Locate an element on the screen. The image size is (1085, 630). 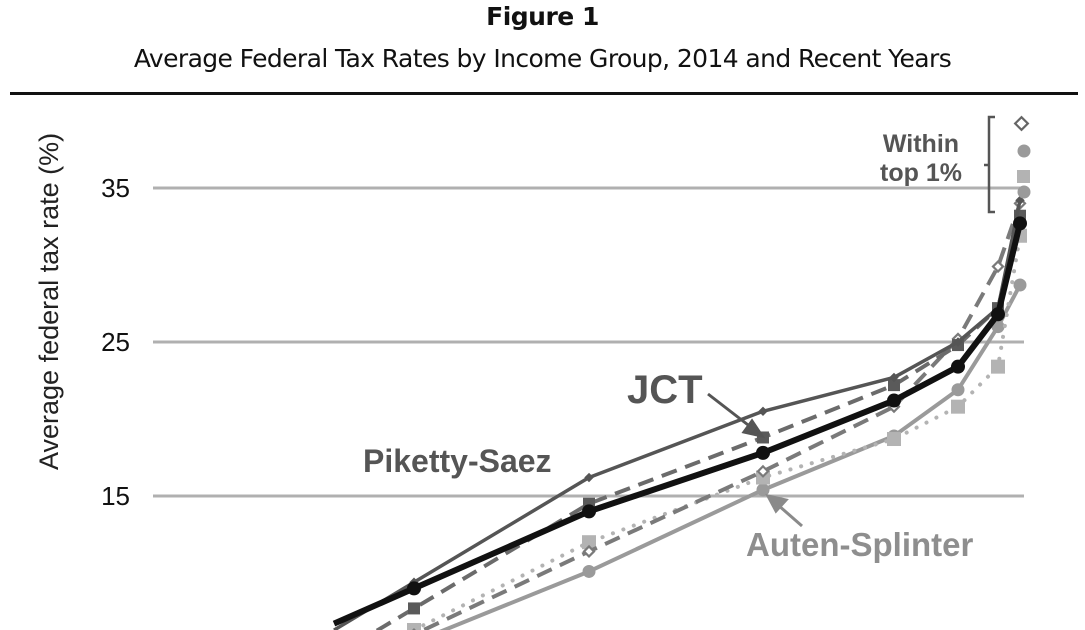
figure-label: Figure 1 is located at coordinates (542, 16).